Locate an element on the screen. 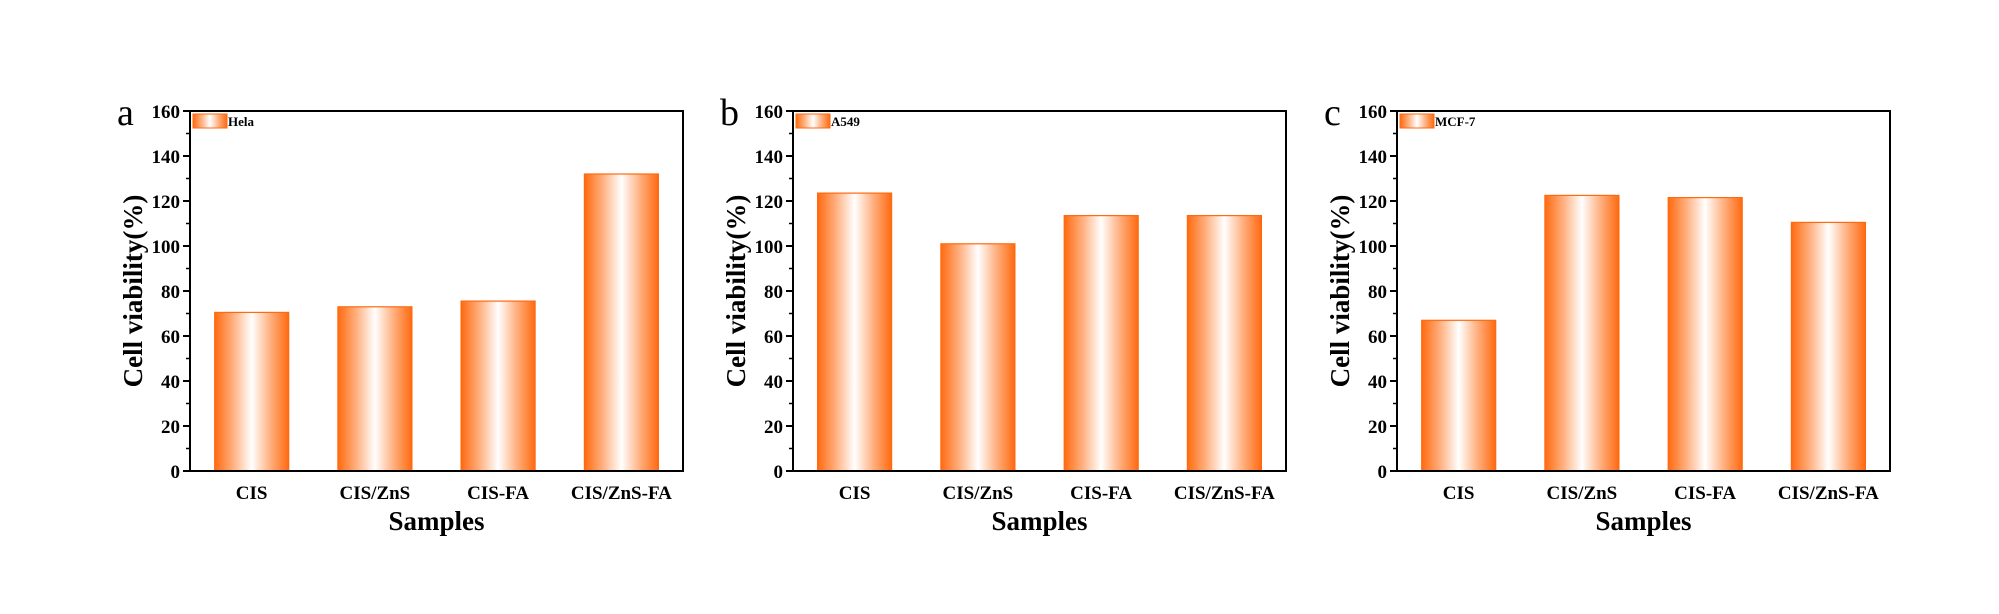 This screenshot has height=614, width=1999. legend-label: A549 is located at coordinates (845, 121).